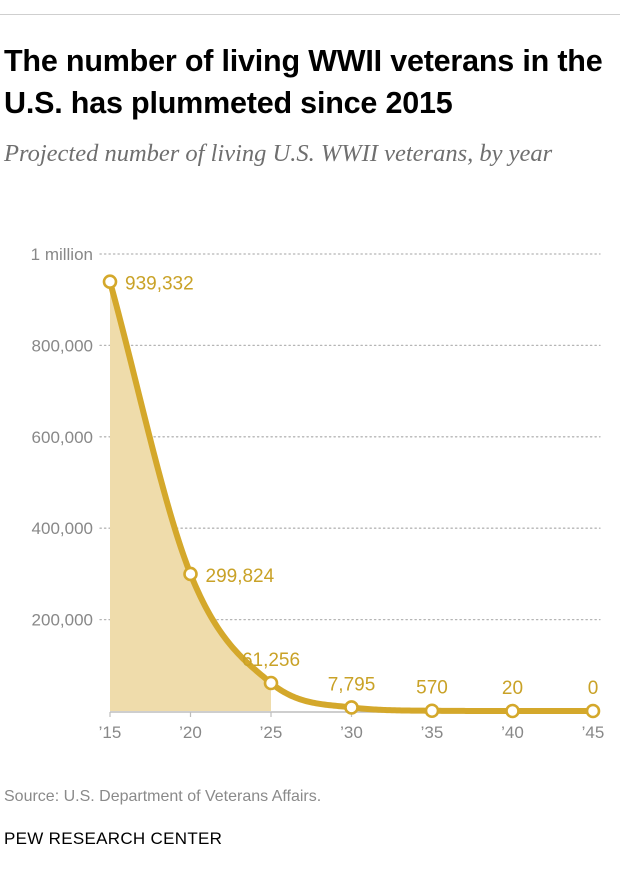 Image resolution: width=620 pixels, height=892 pixels. I want to click on y-tick-label: 800,000, so click(62, 345).